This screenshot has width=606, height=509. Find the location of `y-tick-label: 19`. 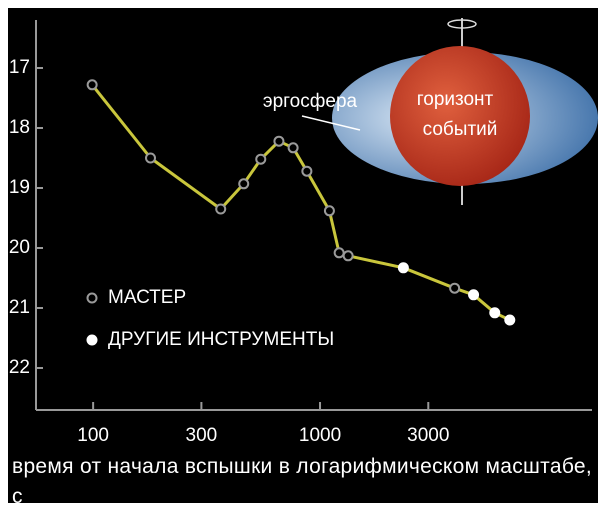

y-tick-label: 19 is located at coordinates (19, 187).